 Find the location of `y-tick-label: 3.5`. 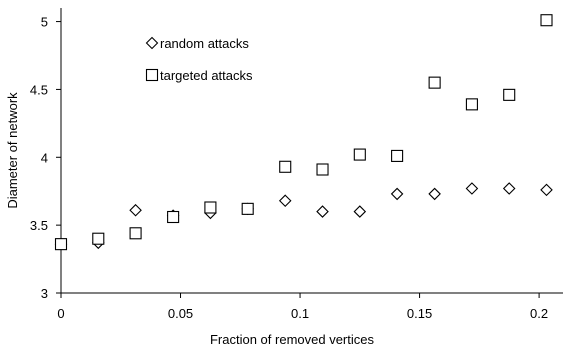

y-tick-label: 3.5 is located at coordinates (39, 225).